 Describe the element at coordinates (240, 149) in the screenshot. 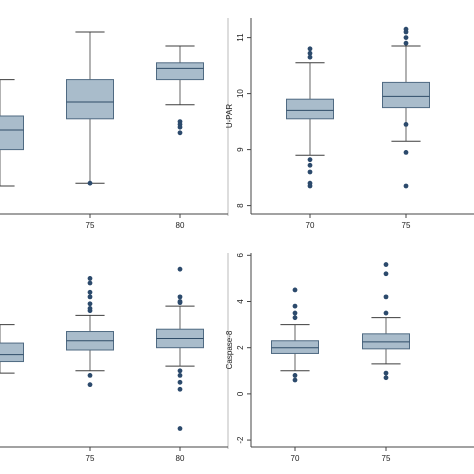

I see `y-tick-label: 9` at that location.